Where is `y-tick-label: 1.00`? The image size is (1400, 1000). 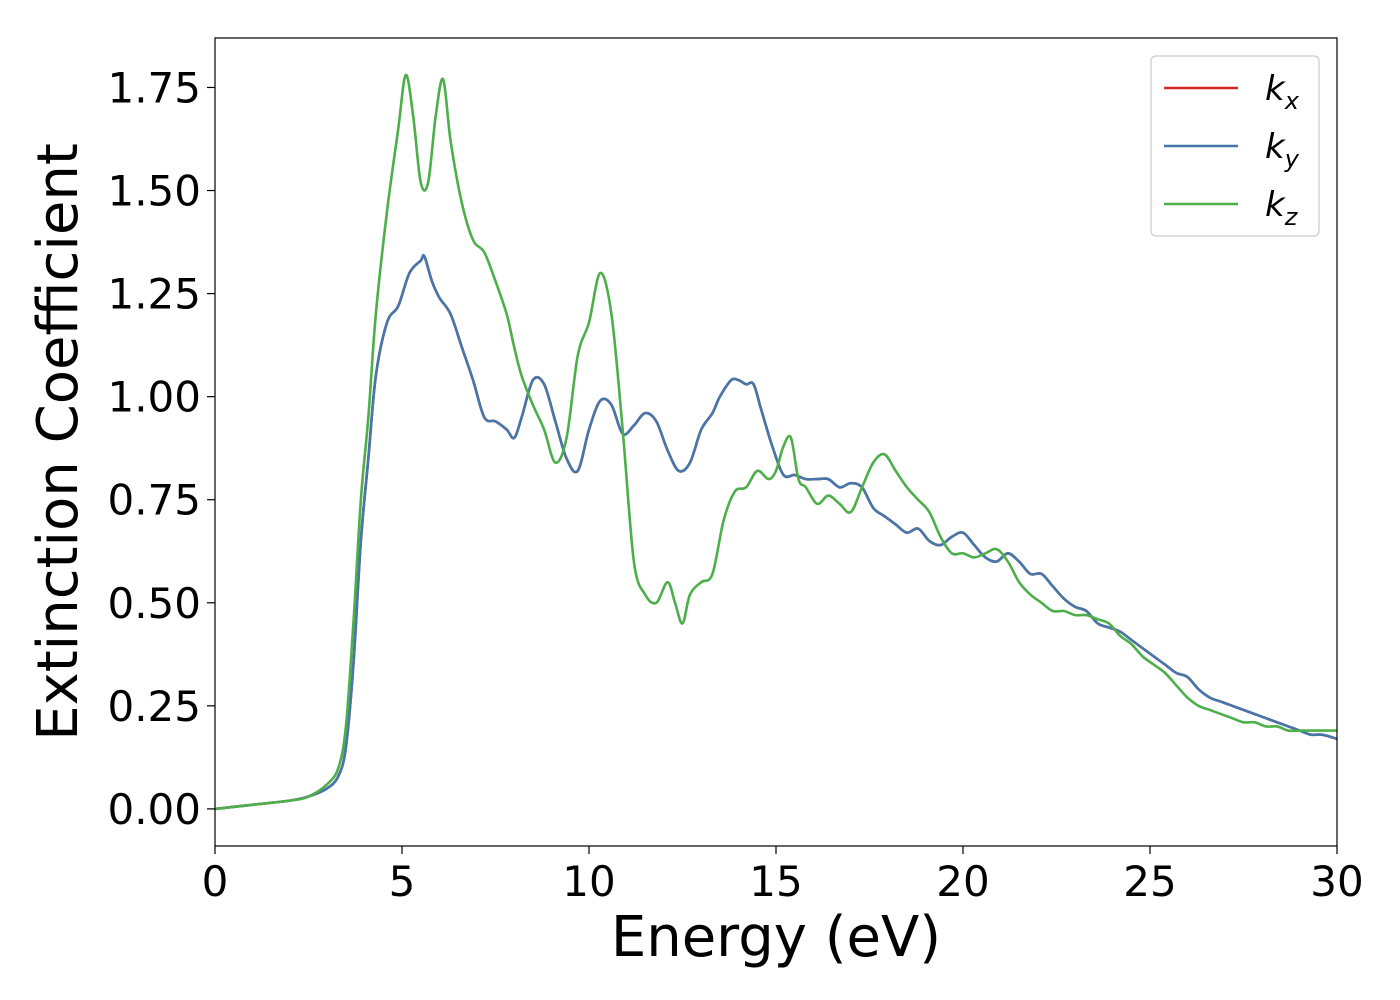
y-tick-label: 1.00 is located at coordinates (154, 397).